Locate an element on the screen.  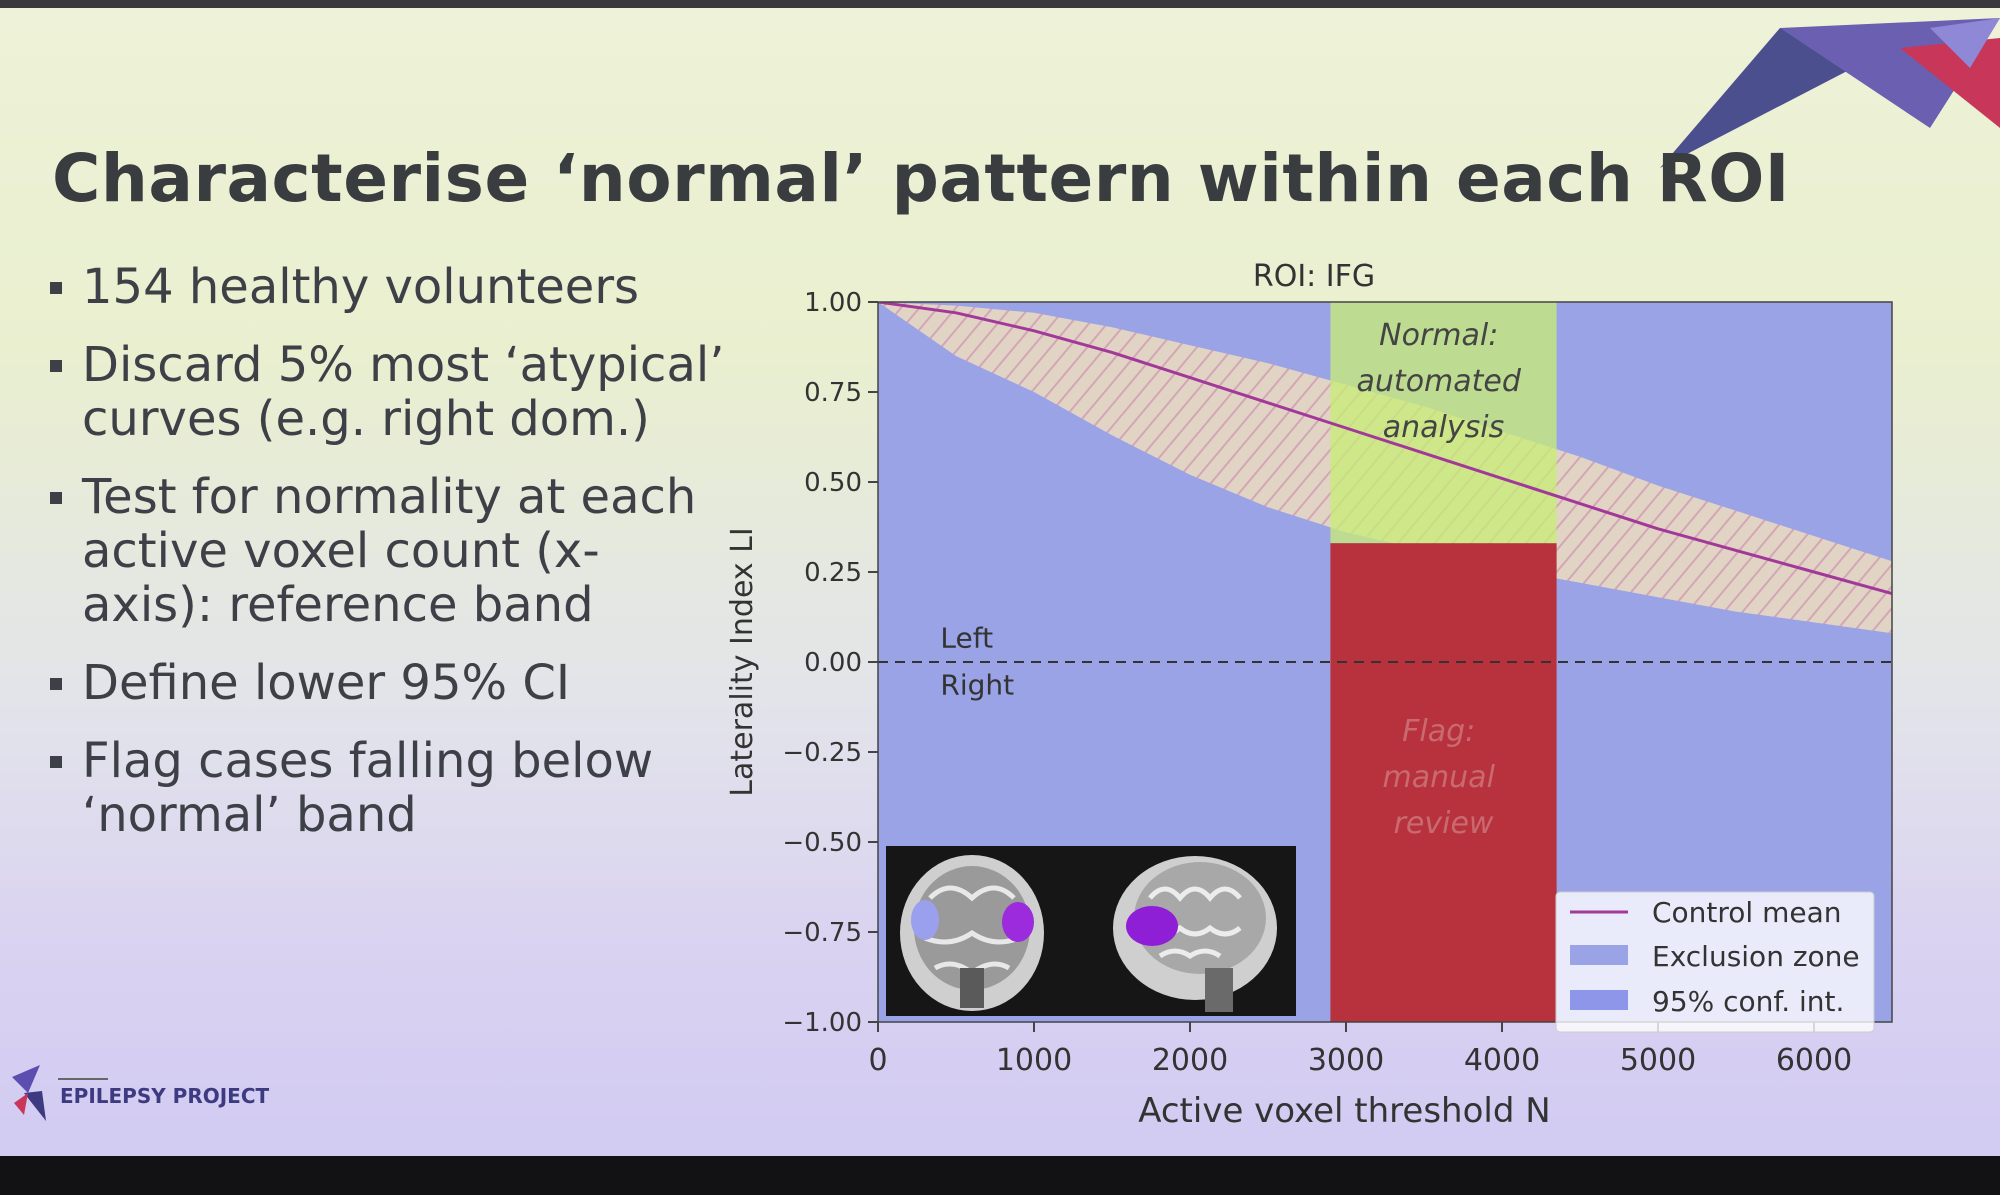
y-tick-label: 0.75 is located at coordinates (833, 393).